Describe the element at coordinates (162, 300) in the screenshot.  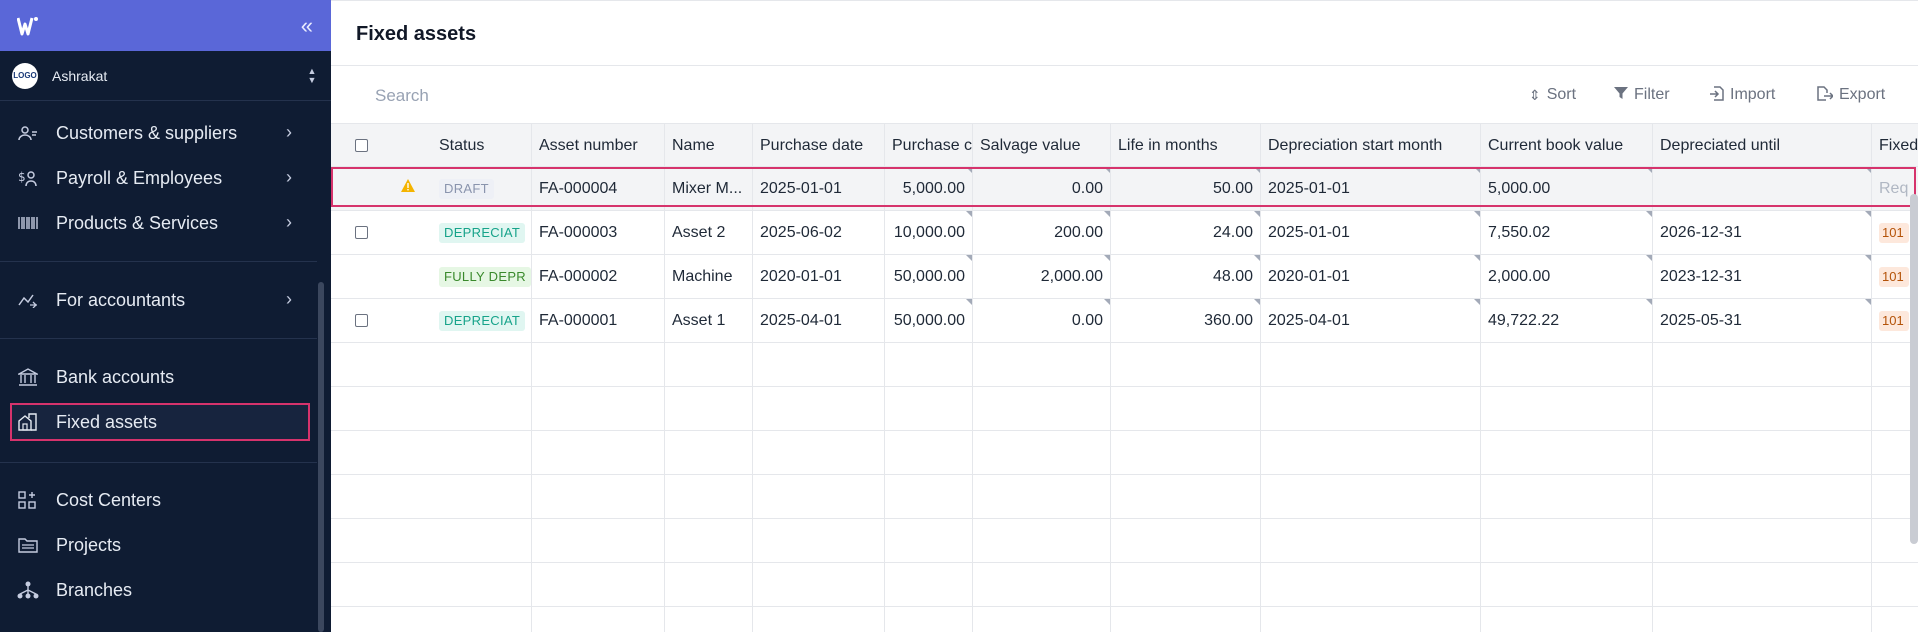
I see `sidebar-item-for-accountants: For accountants ›` at that location.